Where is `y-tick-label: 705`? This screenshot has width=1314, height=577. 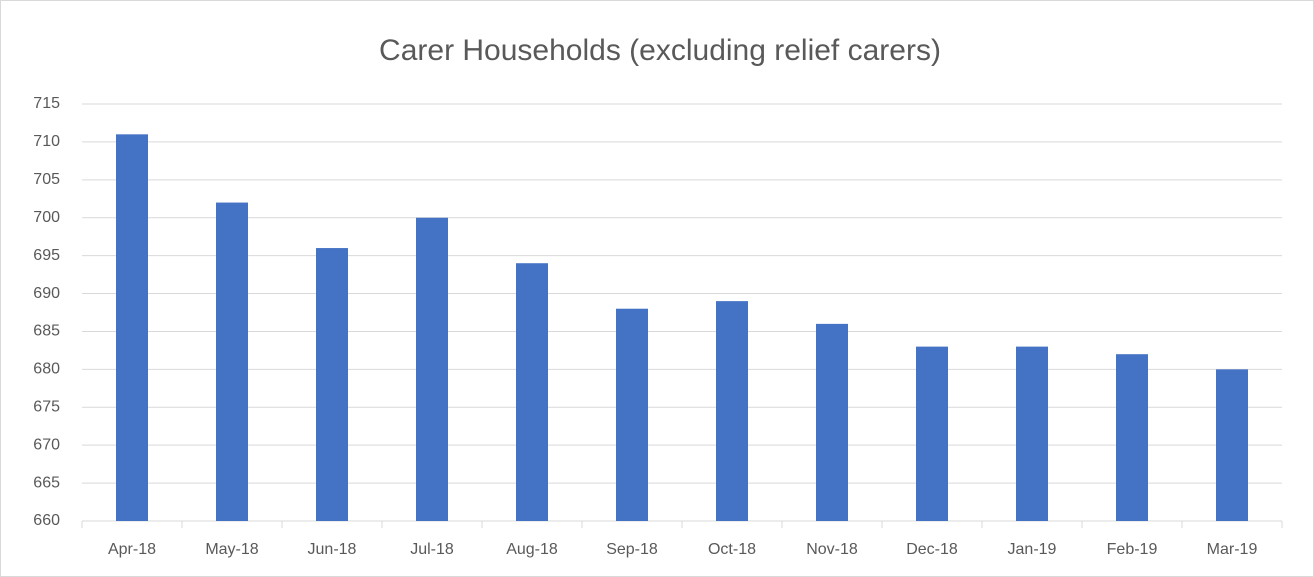 y-tick-label: 705 is located at coordinates (46, 179).